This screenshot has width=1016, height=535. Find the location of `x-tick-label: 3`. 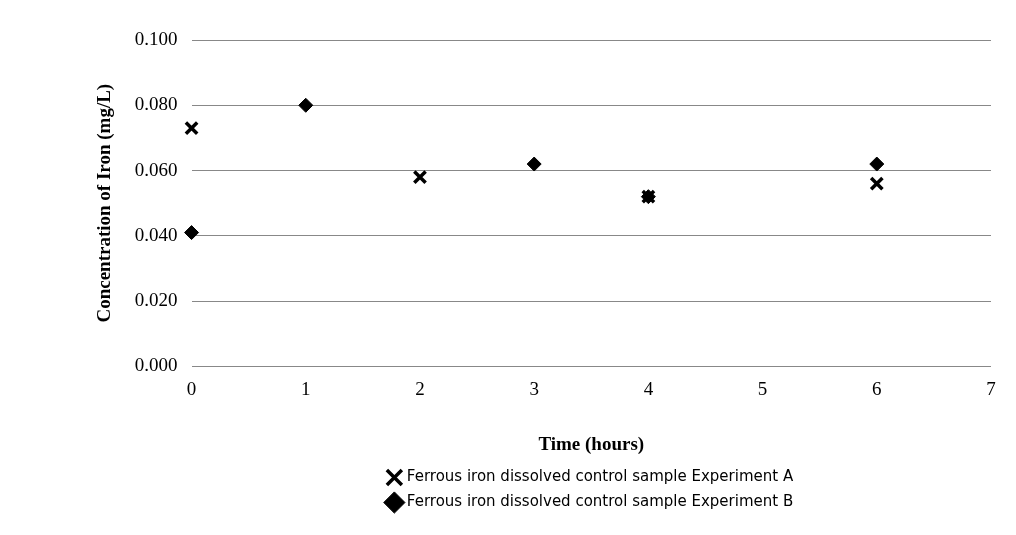

x-tick-label: 3 is located at coordinates (534, 388).